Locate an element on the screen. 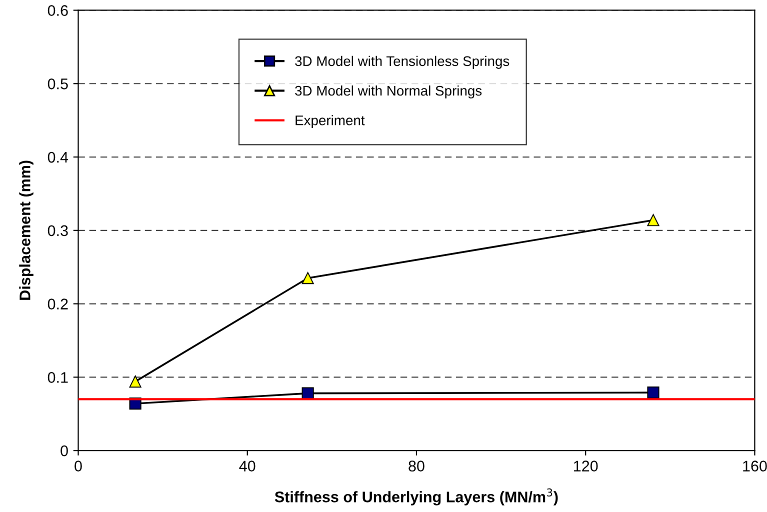  legend-label: Experiment is located at coordinates (330, 121).